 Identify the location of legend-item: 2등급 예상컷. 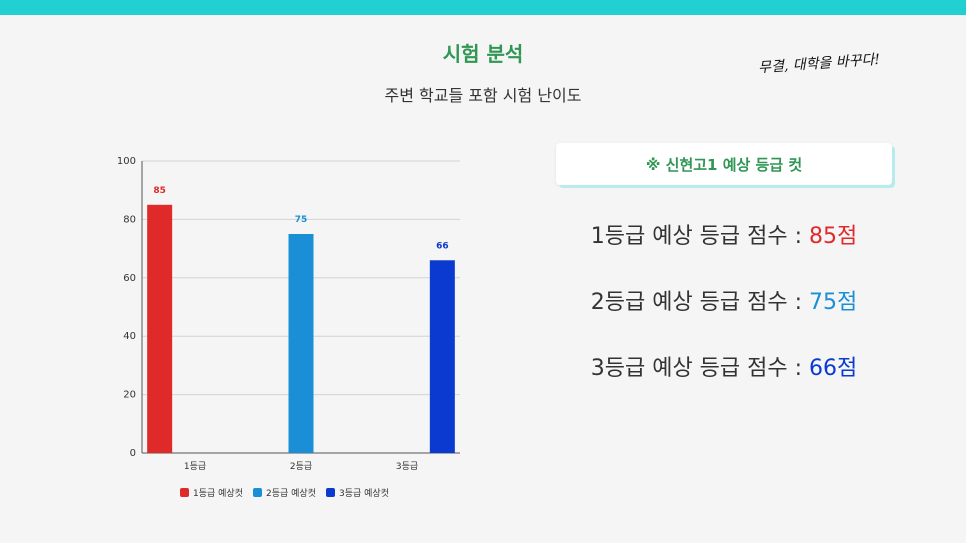
(284, 492).